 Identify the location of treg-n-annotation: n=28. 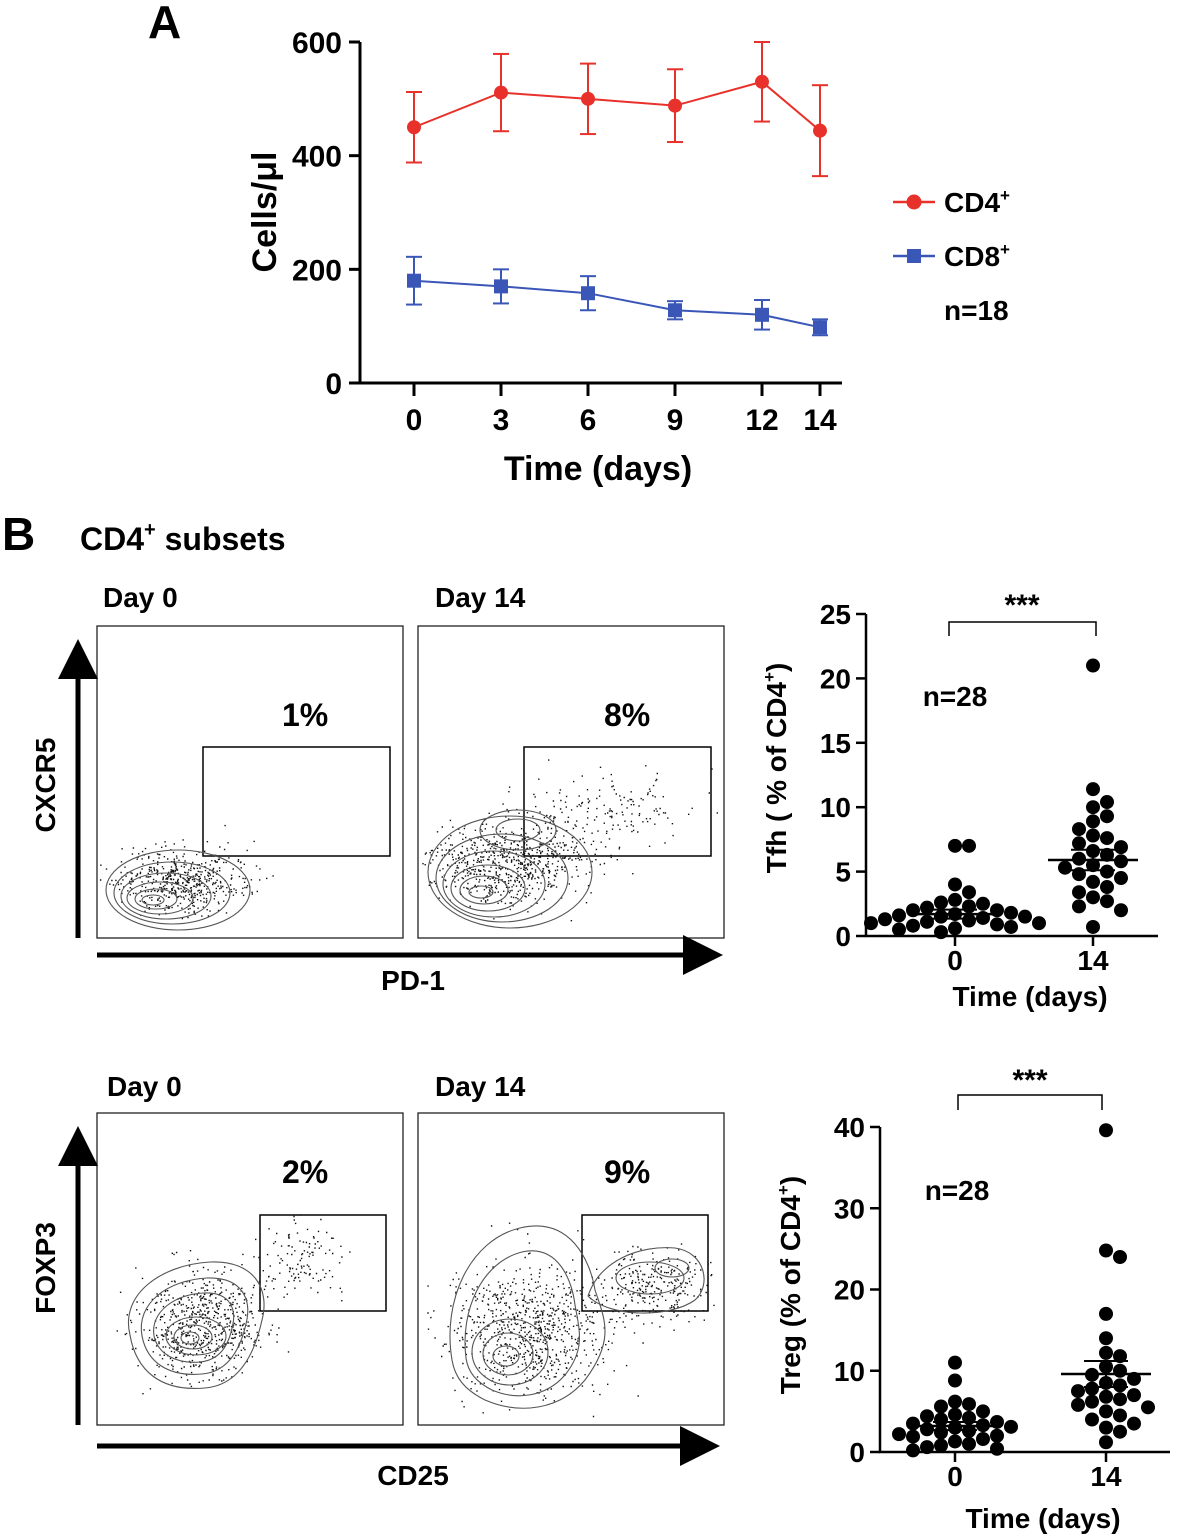
(957, 1190).